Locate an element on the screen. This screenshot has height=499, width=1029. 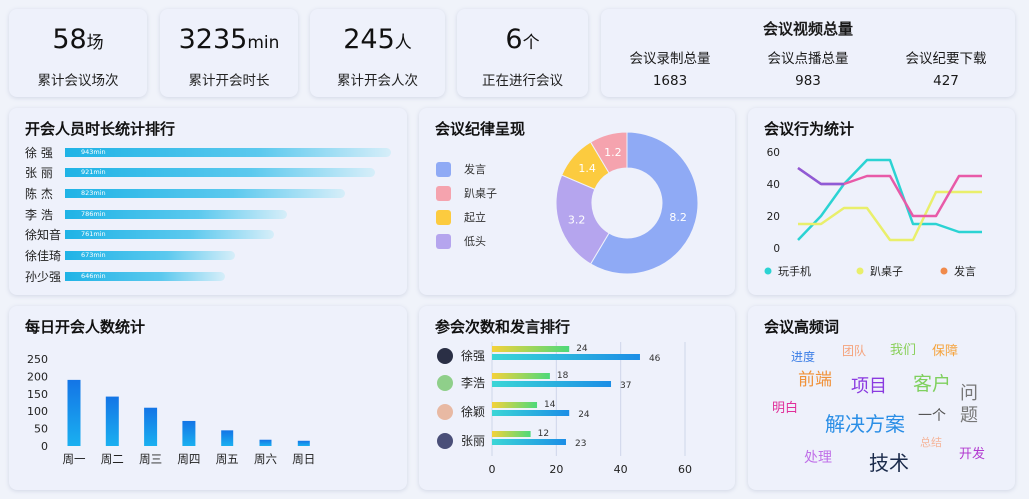
rank-name: 徐知音 is located at coordinates (43, 235).